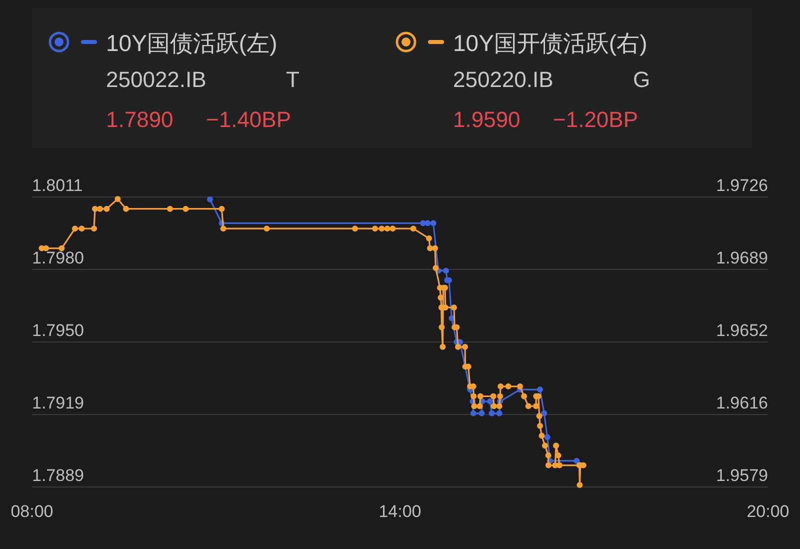 This screenshot has height=549, width=800. What do you see at coordinates (742, 330) in the screenshot?
I see `y2-tick-label: 1.9652` at bounding box center [742, 330].